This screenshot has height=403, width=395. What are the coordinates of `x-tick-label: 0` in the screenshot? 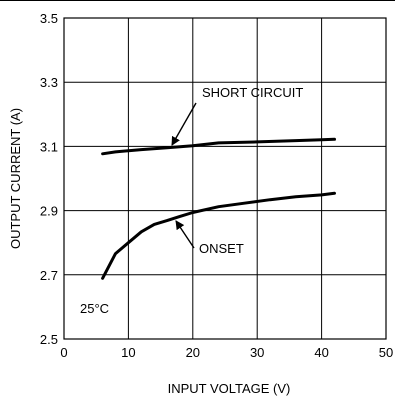 It's located at (63, 352).